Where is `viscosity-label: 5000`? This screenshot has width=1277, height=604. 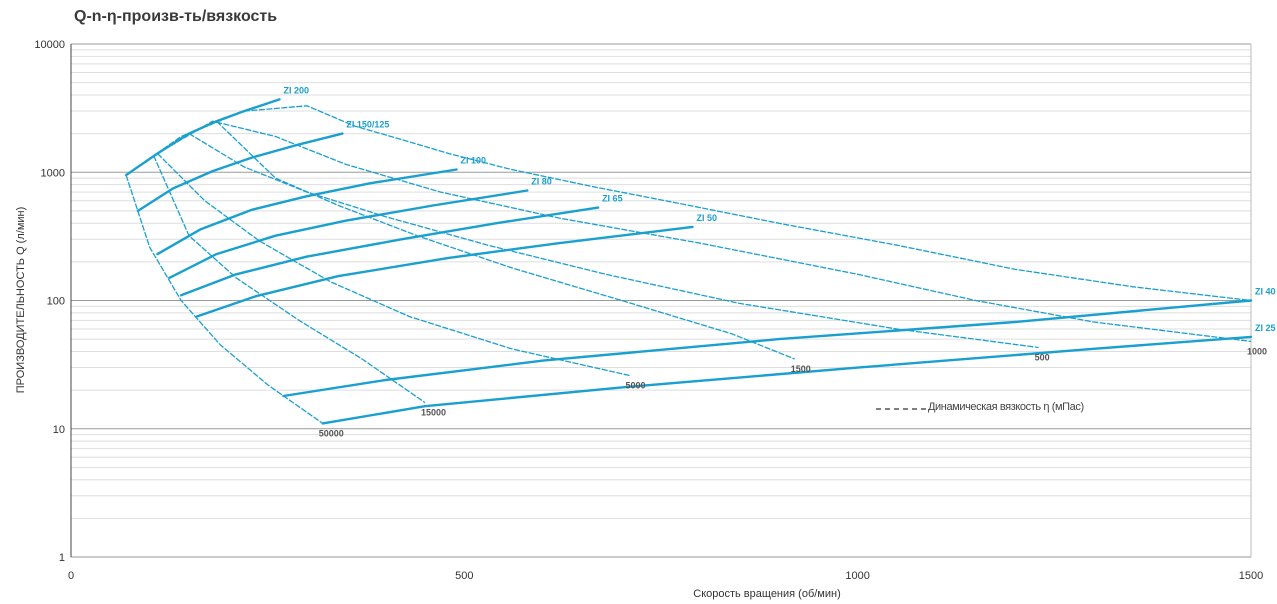 viscosity-label: 5000 is located at coordinates (636, 386).